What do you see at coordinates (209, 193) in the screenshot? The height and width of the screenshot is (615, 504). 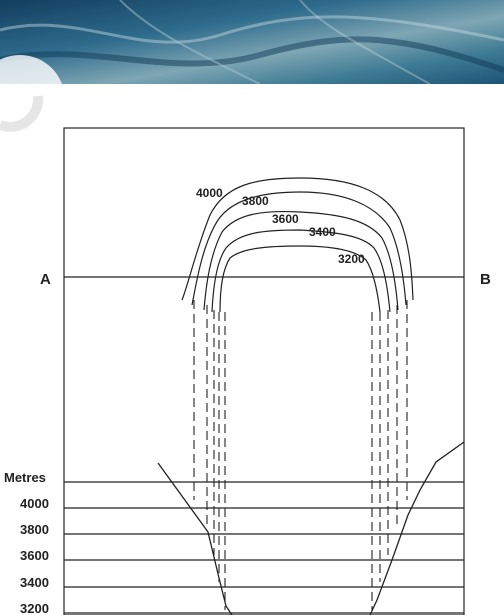 I see `contour-label-4000: 4000` at bounding box center [209, 193].